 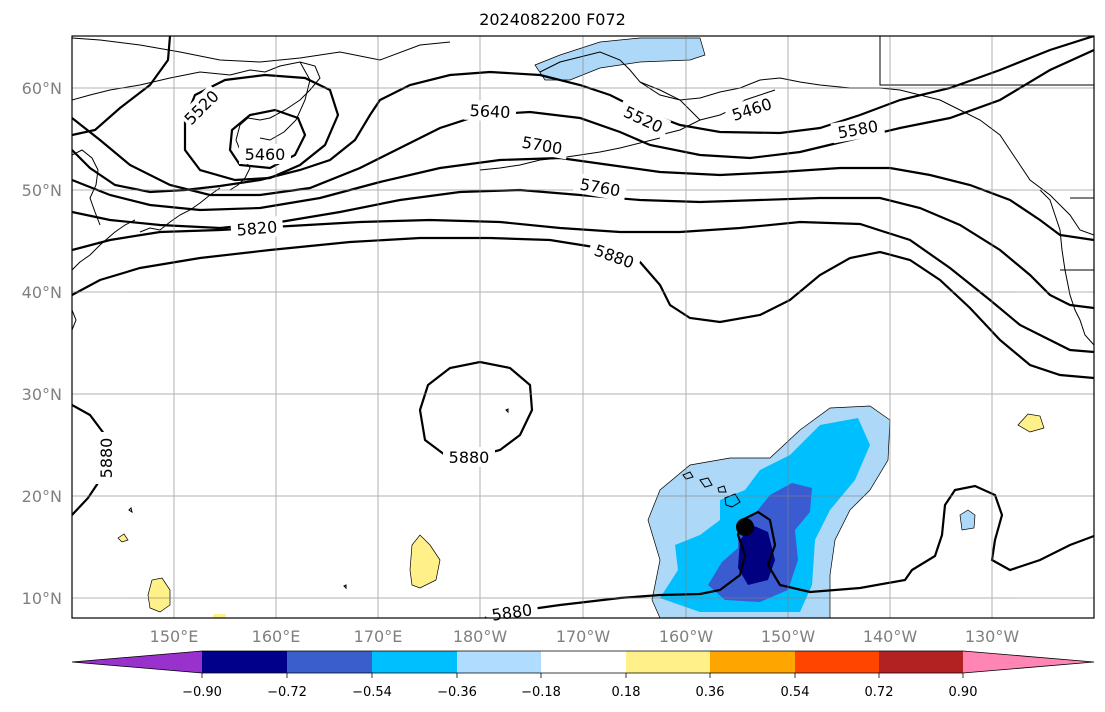 What do you see at coordinates (745, 527) in the screenshot?
I see `storm-center-marker` at bounding box center [745, 527].